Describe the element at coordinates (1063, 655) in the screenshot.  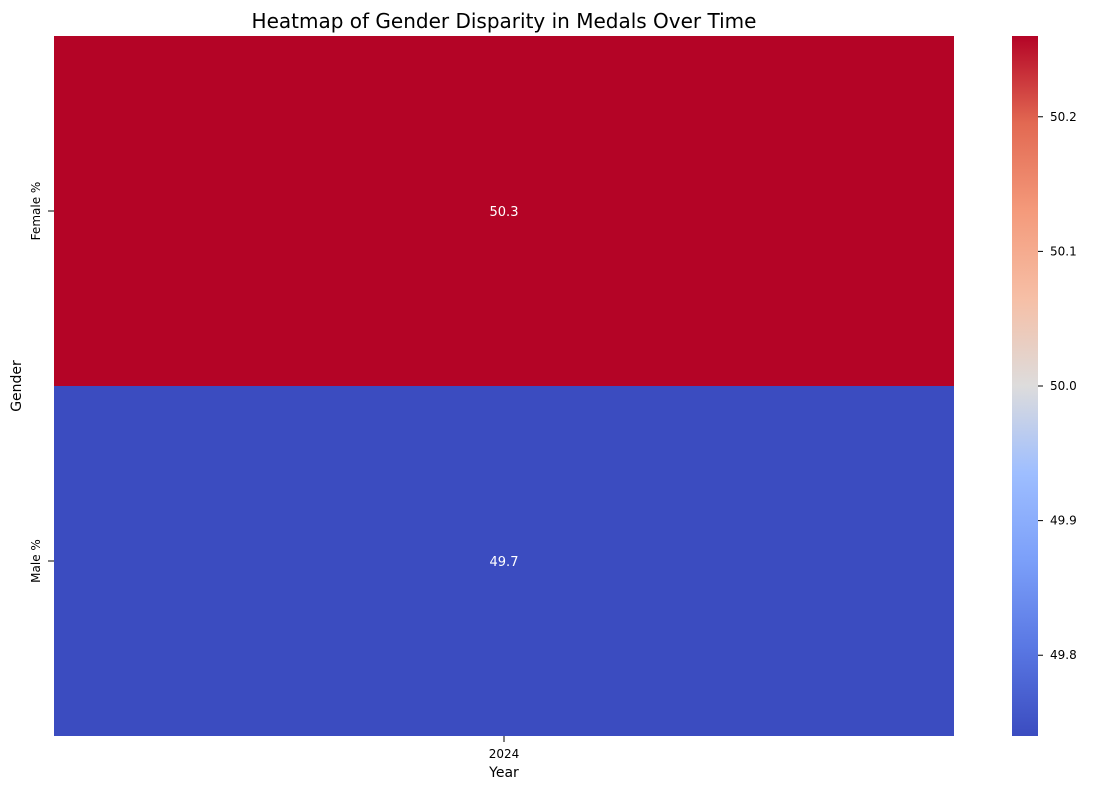
I see `colorbar-tick-label: 49.8` at that location.